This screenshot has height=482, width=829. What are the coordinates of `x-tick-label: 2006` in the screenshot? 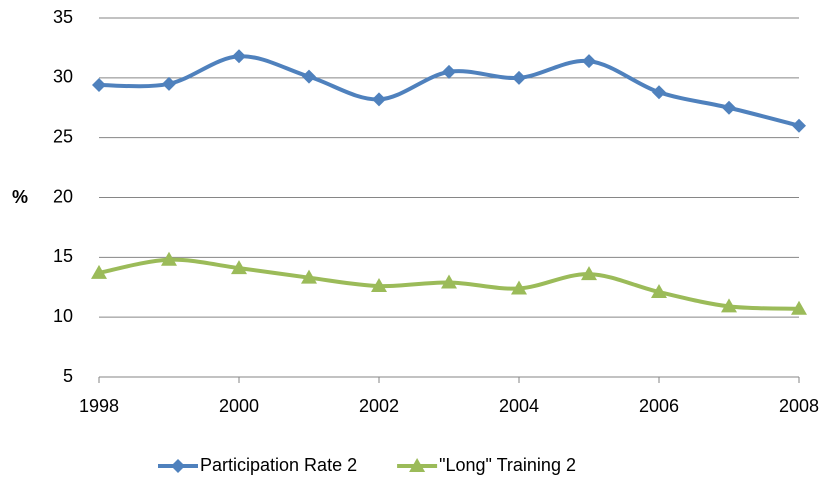 It's located at (659, 406).